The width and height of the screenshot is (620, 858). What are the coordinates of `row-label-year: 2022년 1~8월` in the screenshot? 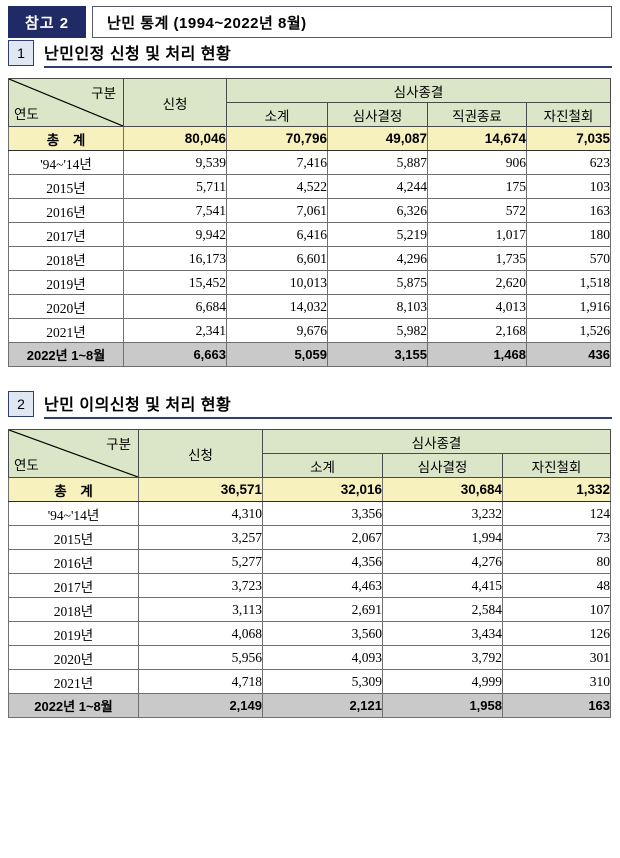 It's located at (73, 705).